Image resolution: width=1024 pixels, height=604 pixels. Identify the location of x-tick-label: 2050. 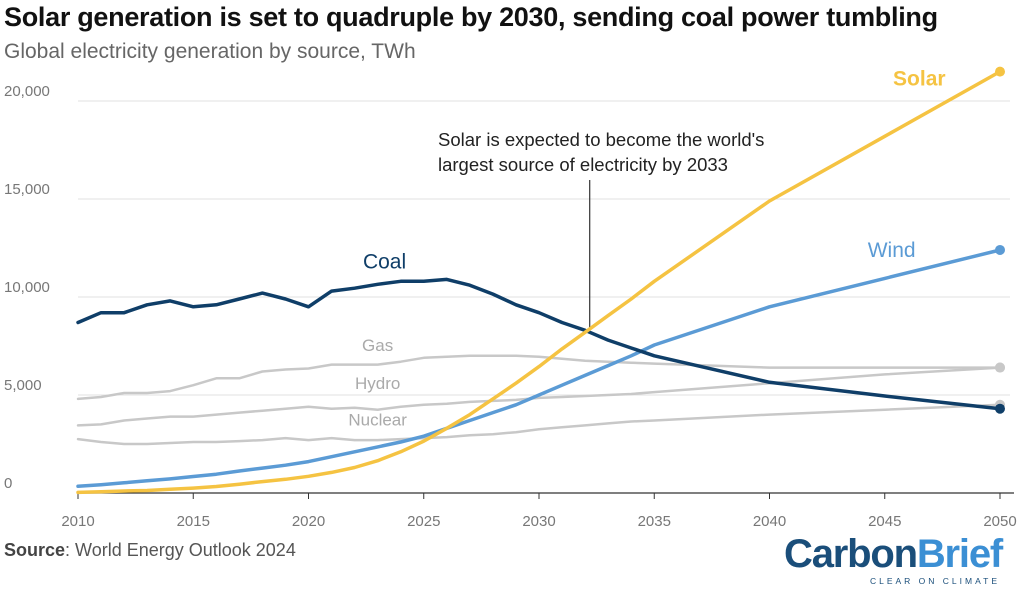
(999, 521).